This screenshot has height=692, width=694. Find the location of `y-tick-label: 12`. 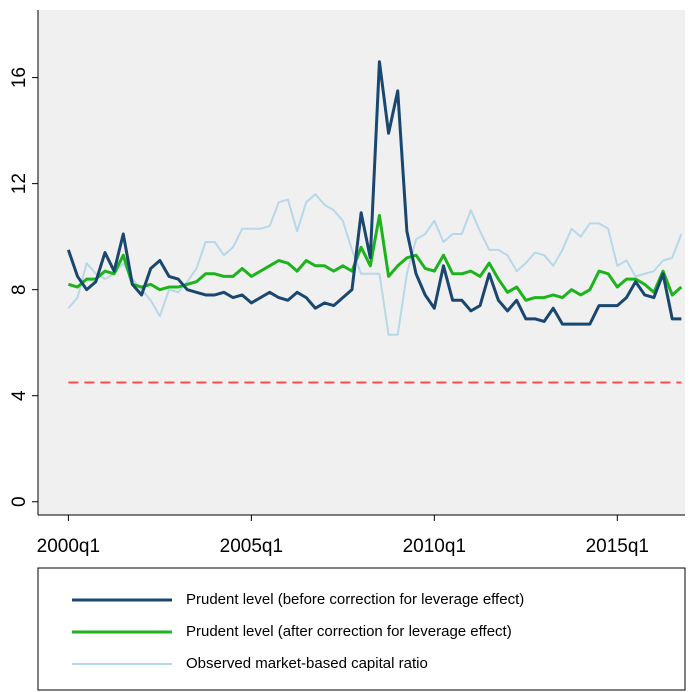

y-tick-label: 12 is located at coordinates (19, 183).